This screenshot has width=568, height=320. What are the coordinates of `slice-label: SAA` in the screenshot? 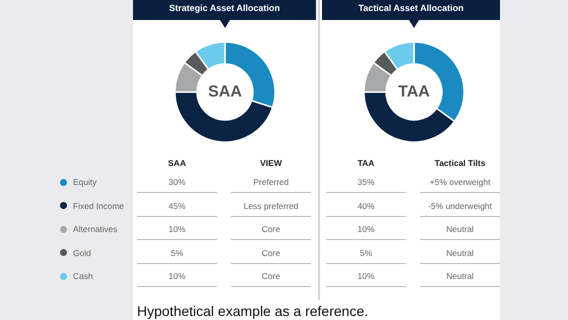 It's located at (225, 92).